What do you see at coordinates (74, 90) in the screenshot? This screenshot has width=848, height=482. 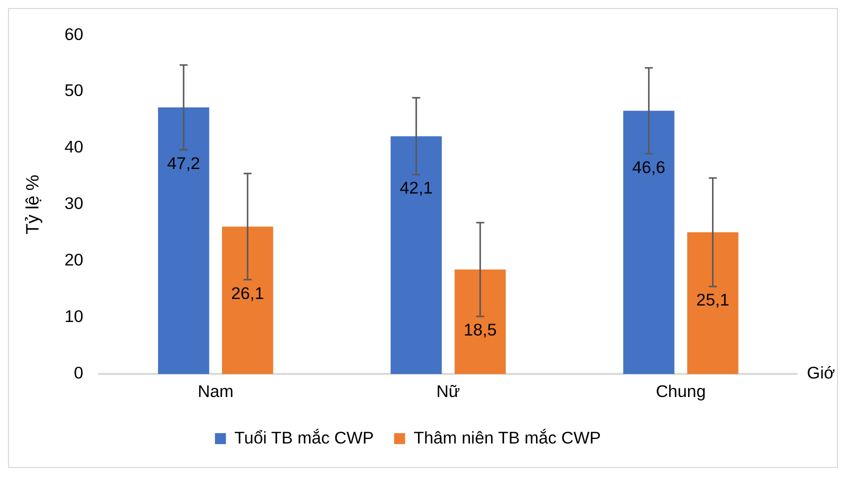 I see `y-tick-label: 50` at bounding box center [74, 90].